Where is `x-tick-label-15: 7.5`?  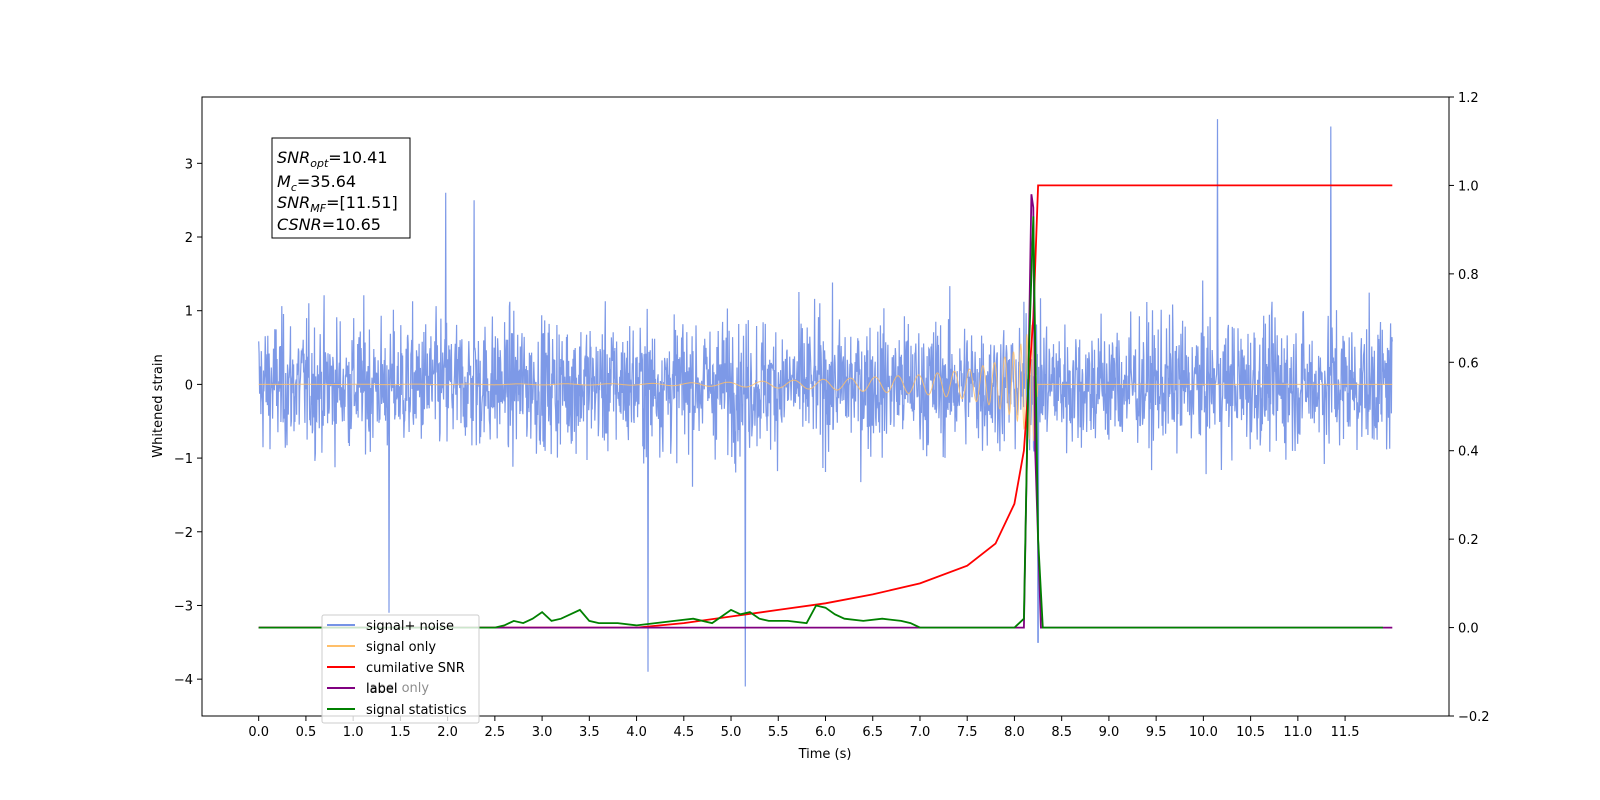
x-tick-label-15: 7.5 is located at coordinates (967, 732).